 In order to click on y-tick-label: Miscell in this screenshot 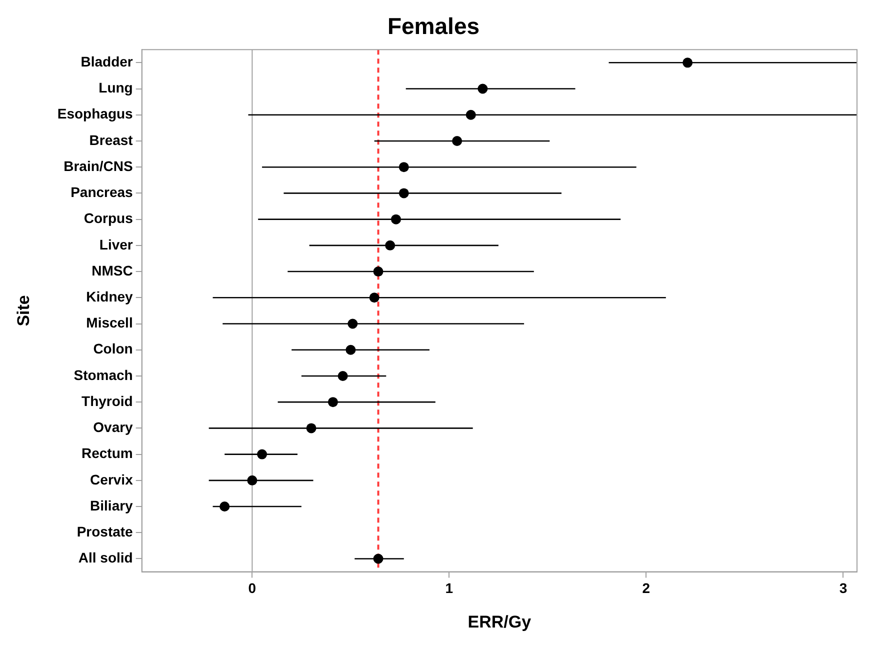, I will do `click(109, 322)`.